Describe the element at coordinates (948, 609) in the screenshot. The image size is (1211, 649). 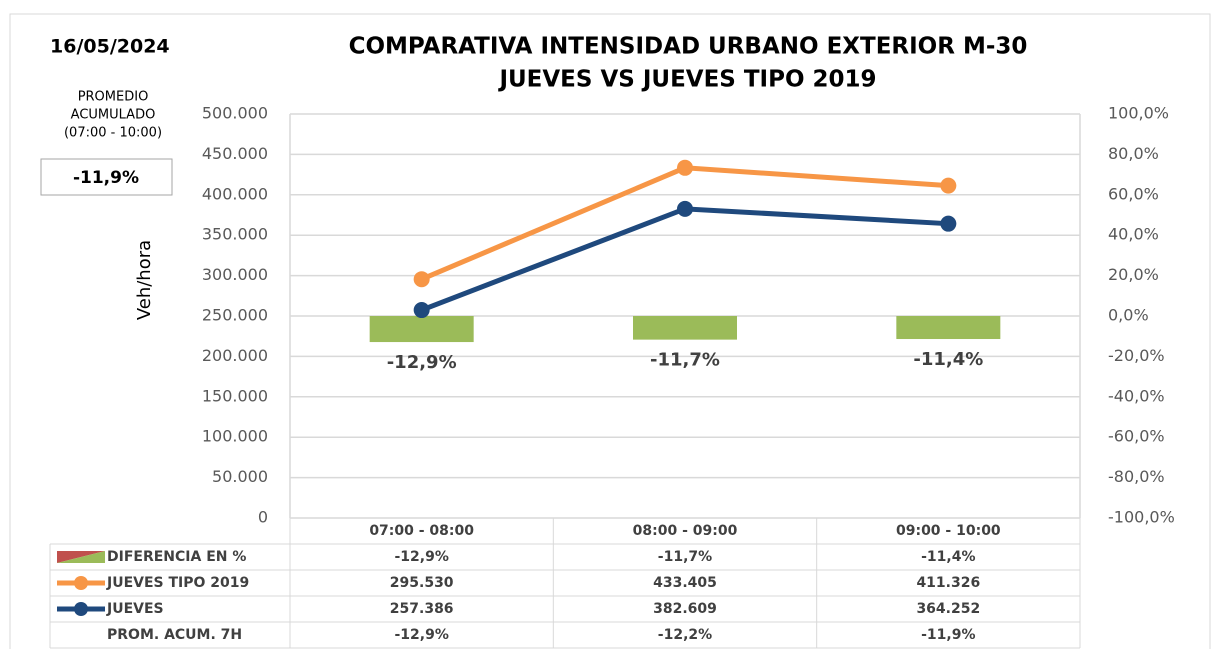
I see `table-cell: 364.252` at that location.